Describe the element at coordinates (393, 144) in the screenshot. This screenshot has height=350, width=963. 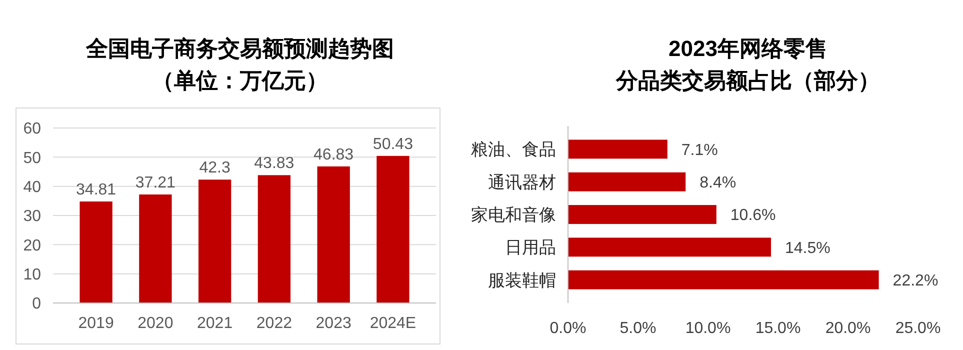
I see `data-label: 50.43` at that location.